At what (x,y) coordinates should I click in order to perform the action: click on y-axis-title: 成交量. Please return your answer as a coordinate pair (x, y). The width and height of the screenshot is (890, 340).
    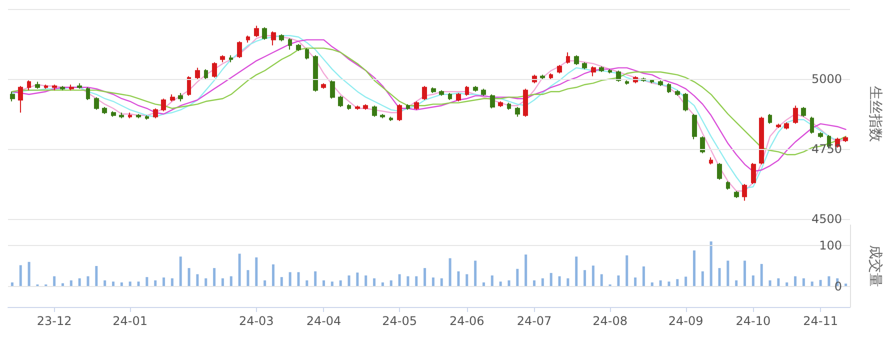
    Looking at the image, I should click on (875, 266).